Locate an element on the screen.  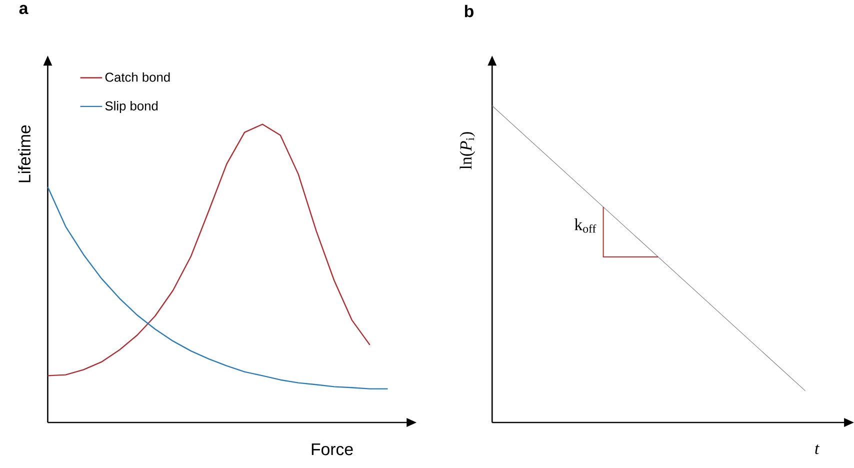
y-axis-title: Lifetime is located at coordinates (24, 153).